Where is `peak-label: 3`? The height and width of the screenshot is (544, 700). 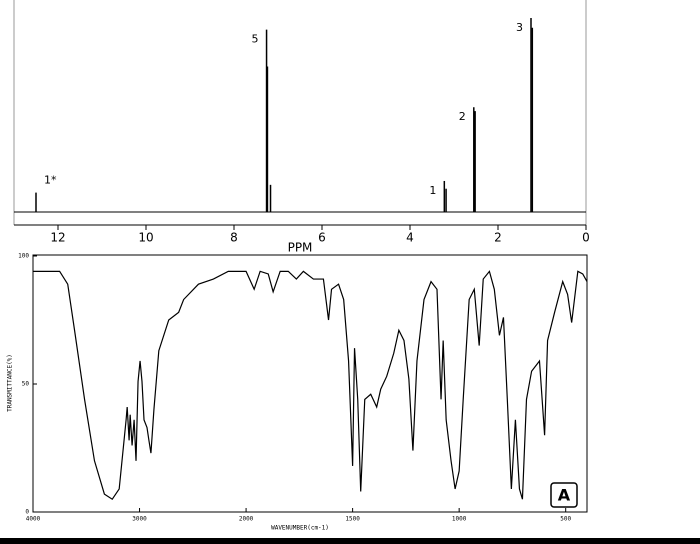 peak-label: 3 is located at coordinates (519, 27).